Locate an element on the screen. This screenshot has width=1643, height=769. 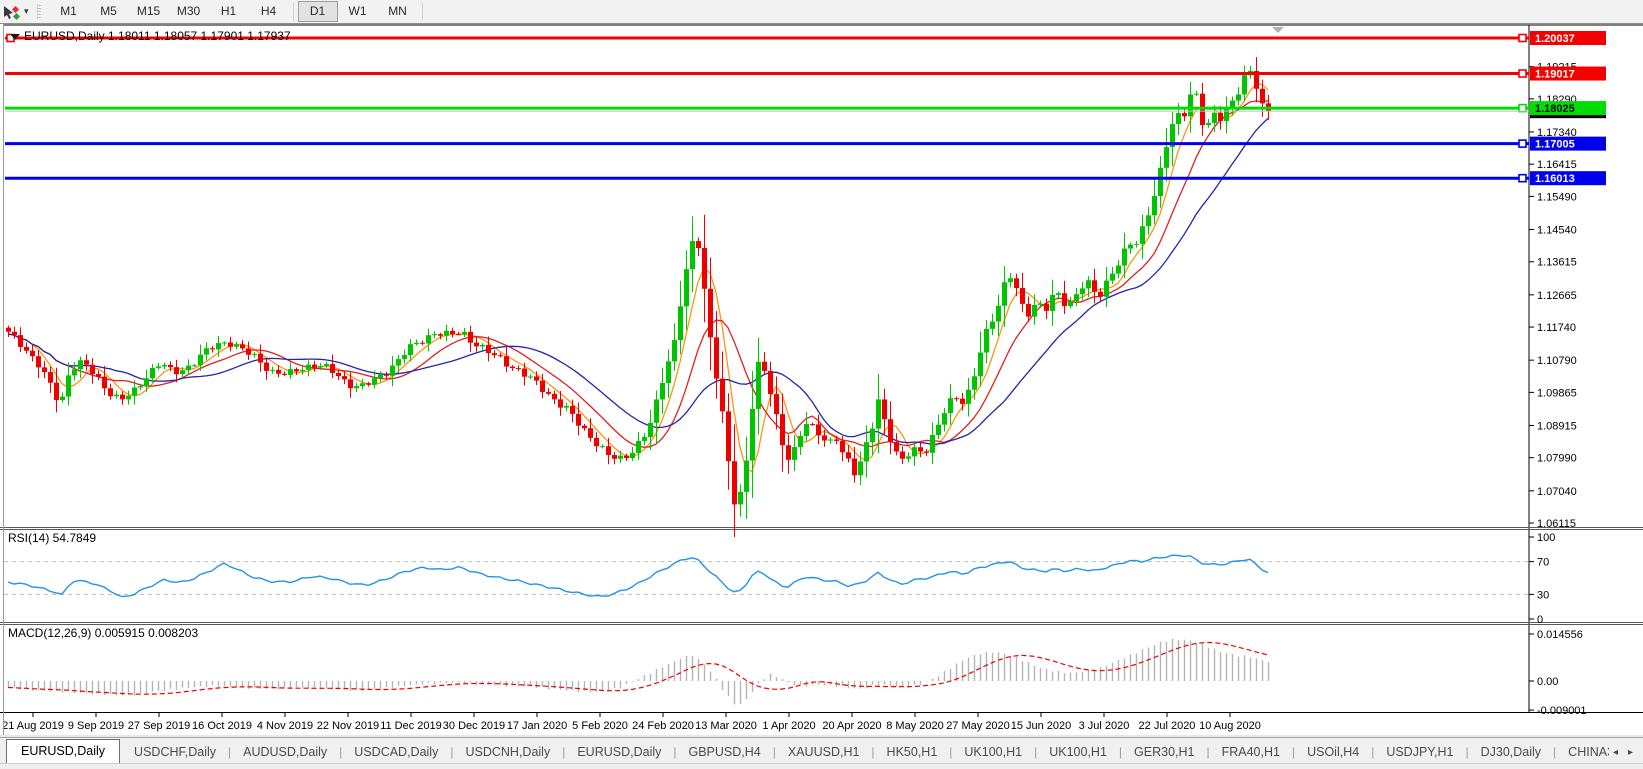
timeframe-button-h4: H4 is located at coordinates (268, 11).